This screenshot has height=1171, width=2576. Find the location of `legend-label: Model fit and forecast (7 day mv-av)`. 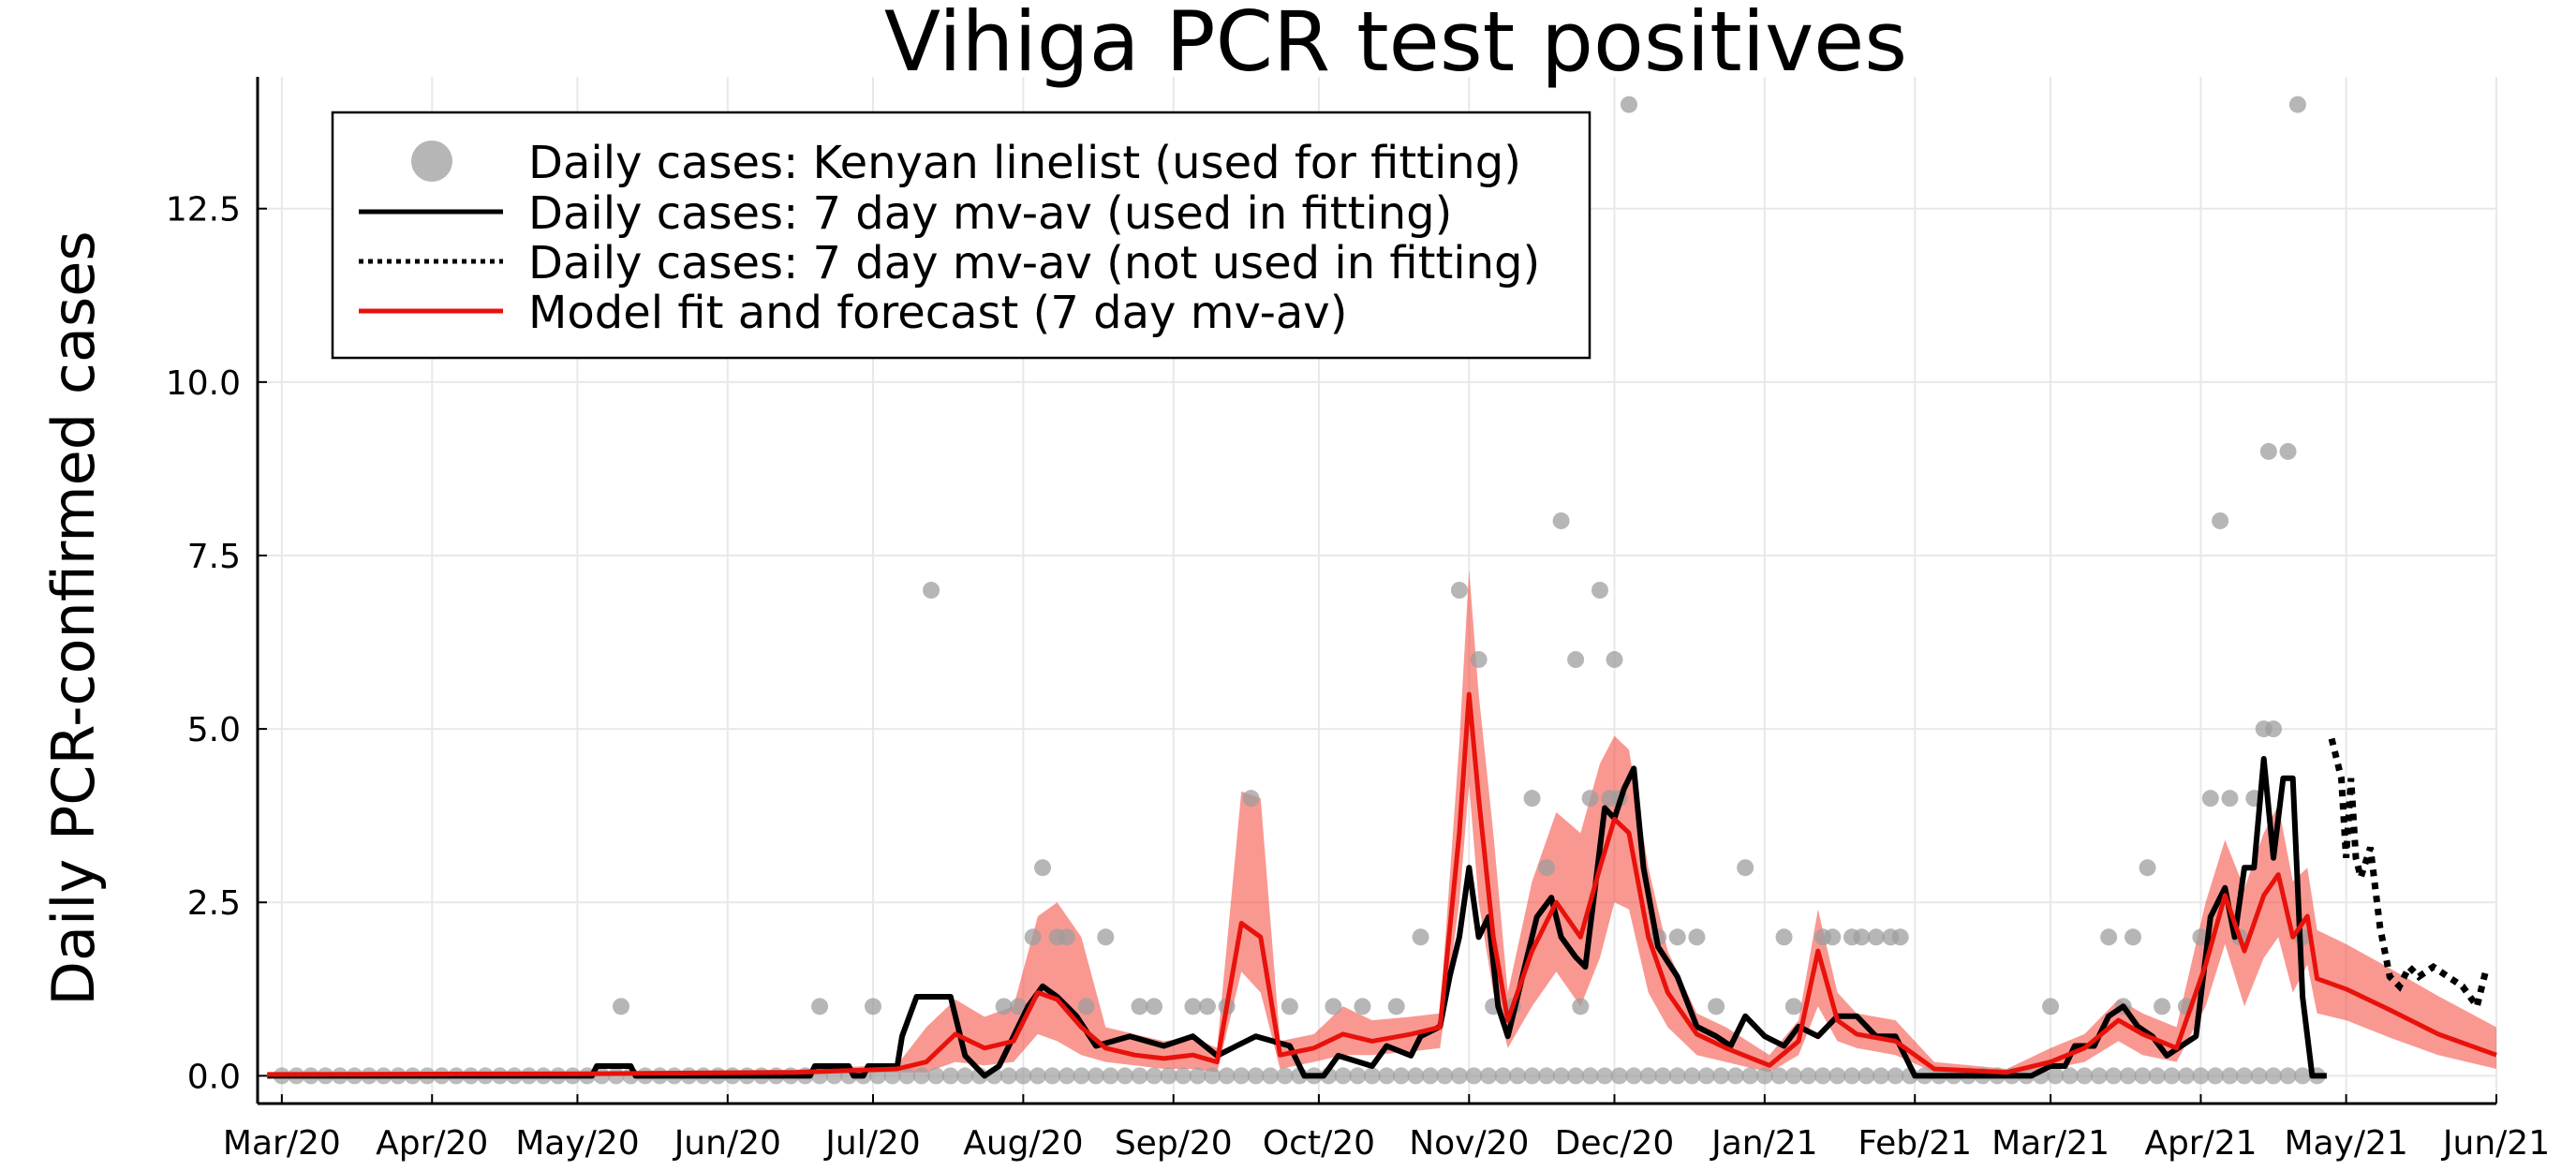

legend-label: Model fit and forecast (7 day mv-av) is located at coordinates (937, 313).